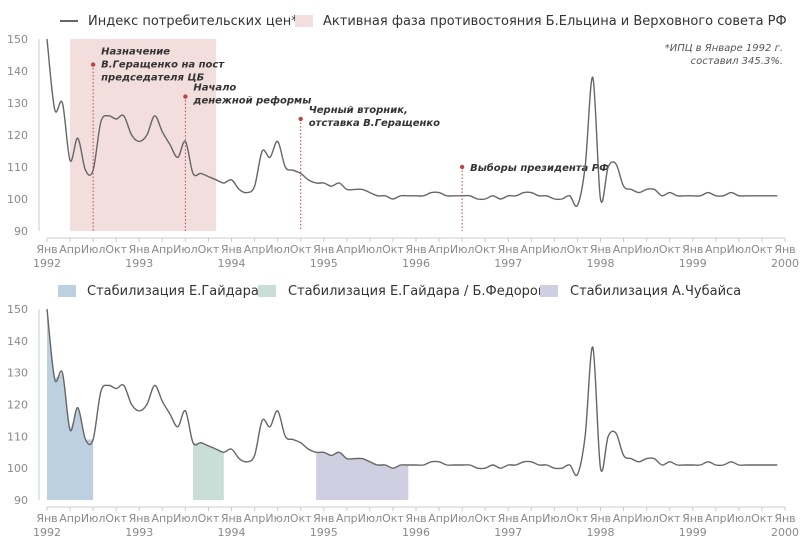 The image size is (806, 559). Describe the element at coordinates (163, 65) in the screenshot. I see `top-event-label-0: В.Геращенко на пост` at that location.